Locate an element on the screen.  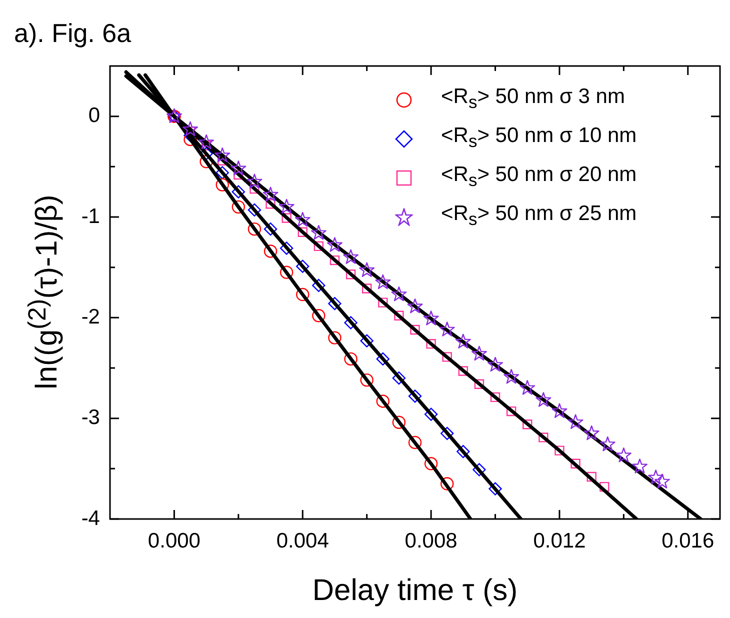
y-tick-label: -1 is located at coordinates (90, 216).